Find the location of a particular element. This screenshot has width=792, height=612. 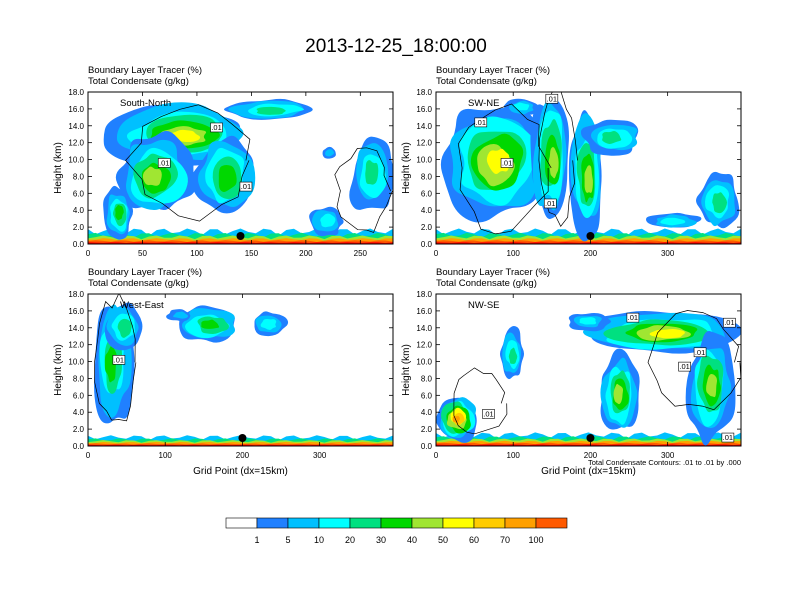

y-tick-label: 4.0 is located at coordinates (79, 210).